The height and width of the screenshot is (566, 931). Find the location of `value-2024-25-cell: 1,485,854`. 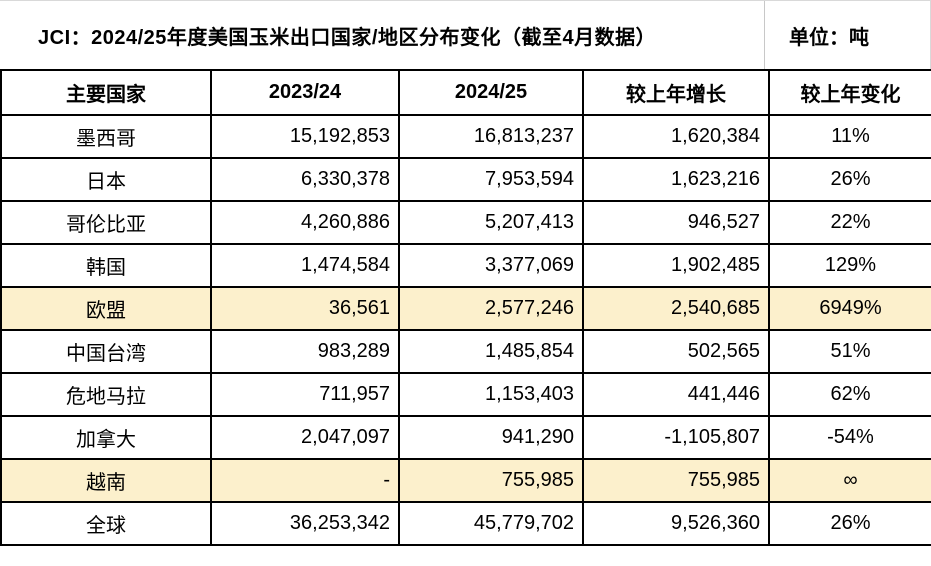

value-2024-25-cell: 1,485,854 is located at coordinates (491, 351).